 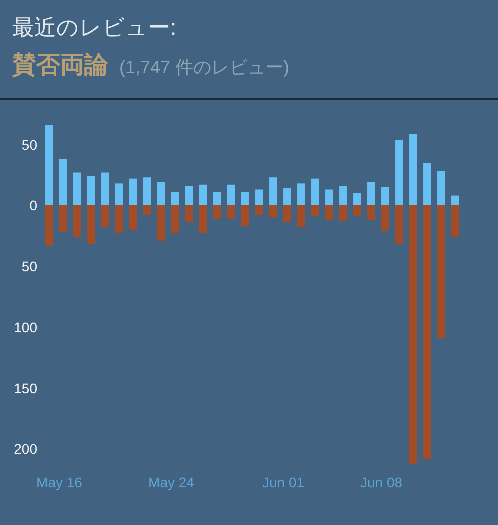 What do you see at coordinates (171, 482) in the screenshot?
I see `x-tick-label: May 24` at bounding box center [171, 482].